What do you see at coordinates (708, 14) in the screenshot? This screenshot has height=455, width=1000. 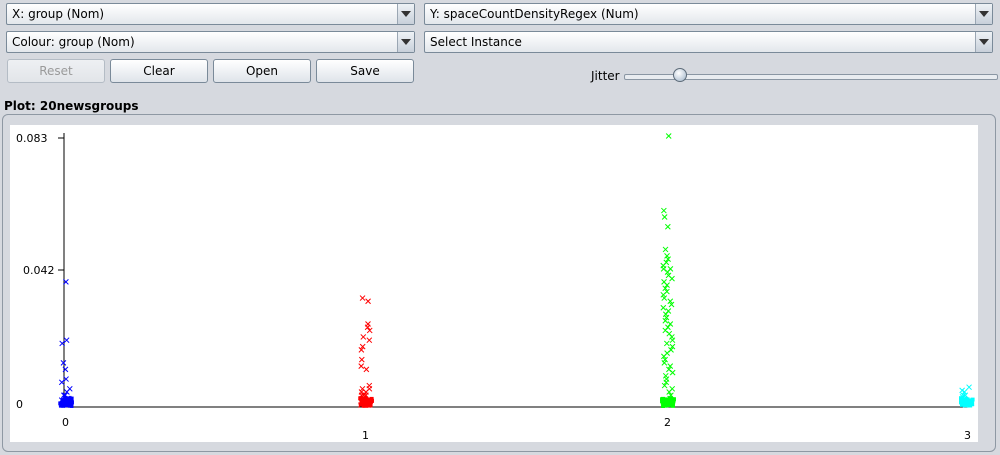 I see `y-axis-select: Y: spaceCountDensityRegex (Num)` at bounding box center [708, 14].